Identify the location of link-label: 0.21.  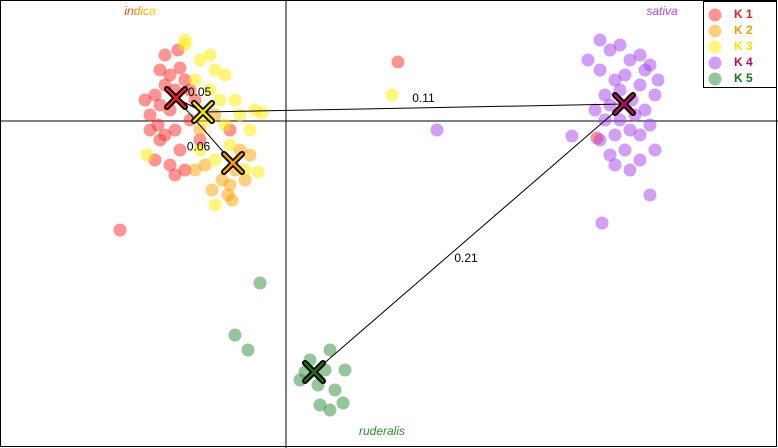
(466, 258).